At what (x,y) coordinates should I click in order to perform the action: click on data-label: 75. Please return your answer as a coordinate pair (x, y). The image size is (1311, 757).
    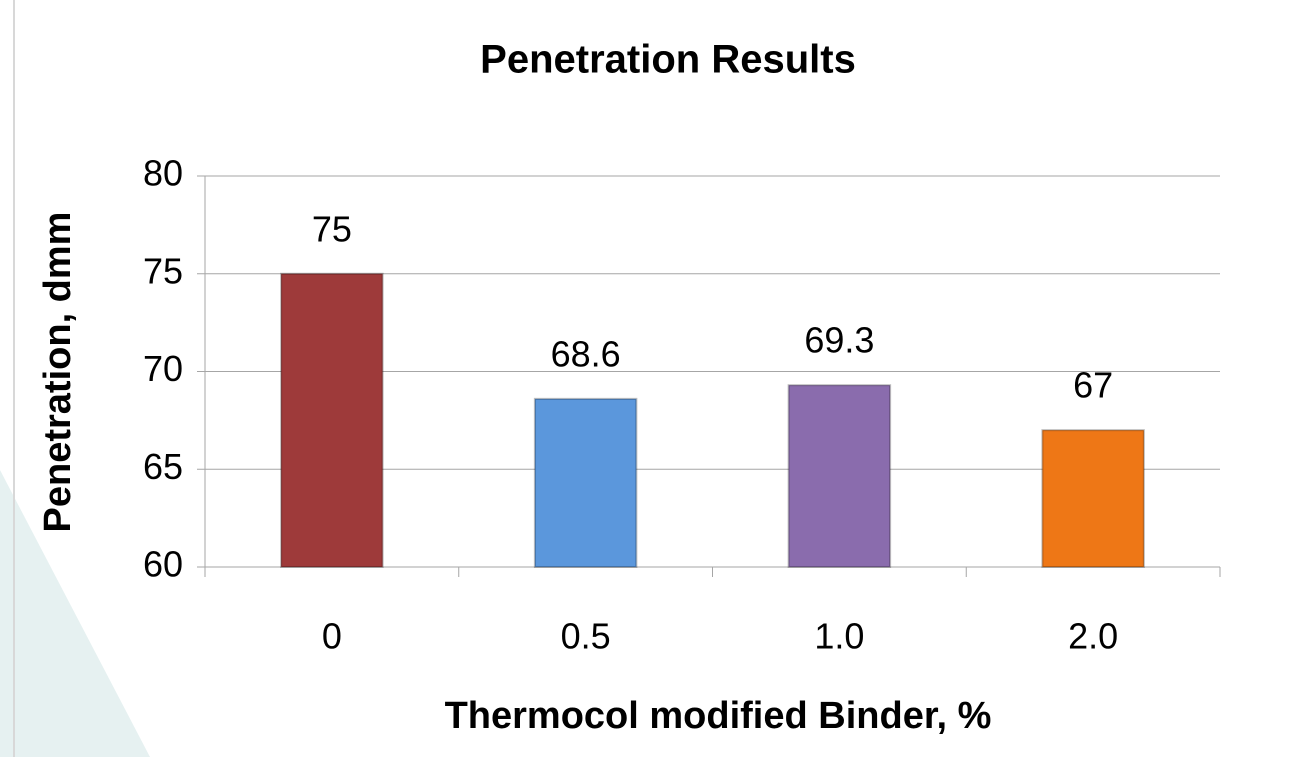
    Looking at the image, I should click on (332, 228).